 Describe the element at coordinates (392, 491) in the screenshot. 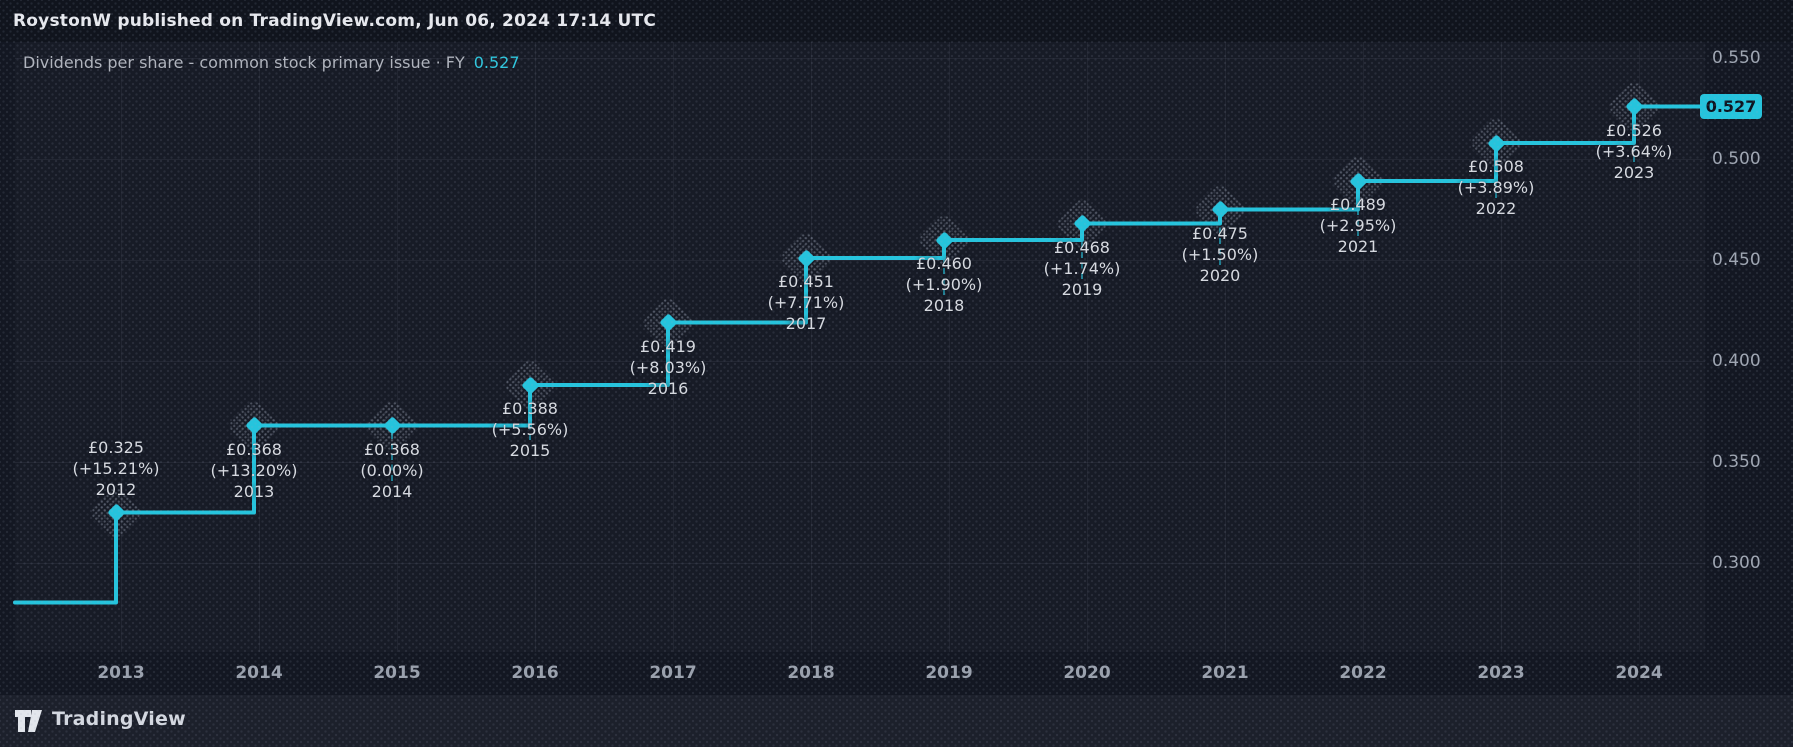

I see `note-year: 2014` at that location.